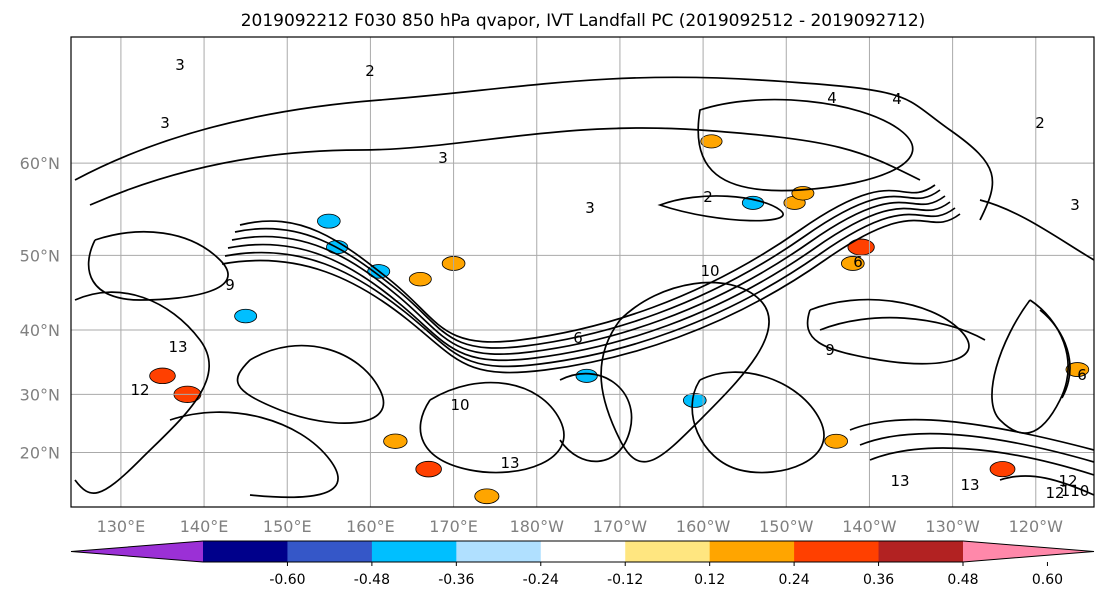 Image resolution: width=1105 pixels, height=601 pixels. I want to click on lat-tick-label: 20°N, so click(40, 452).